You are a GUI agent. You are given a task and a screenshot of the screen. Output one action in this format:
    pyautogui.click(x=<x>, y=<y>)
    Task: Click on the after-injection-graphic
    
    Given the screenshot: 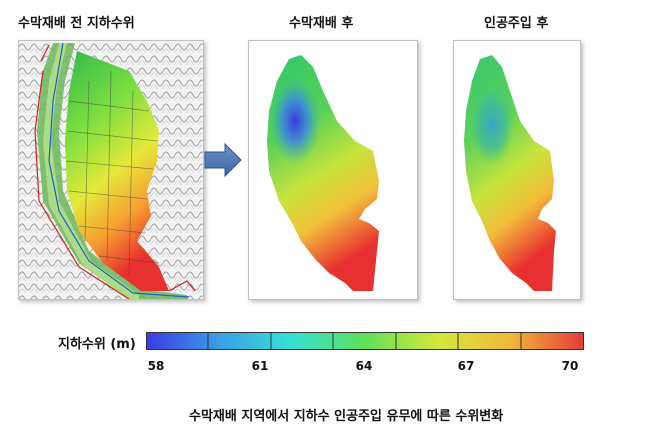 What is the action you would take?
    pyautogui.click(x=510, y=173)
    